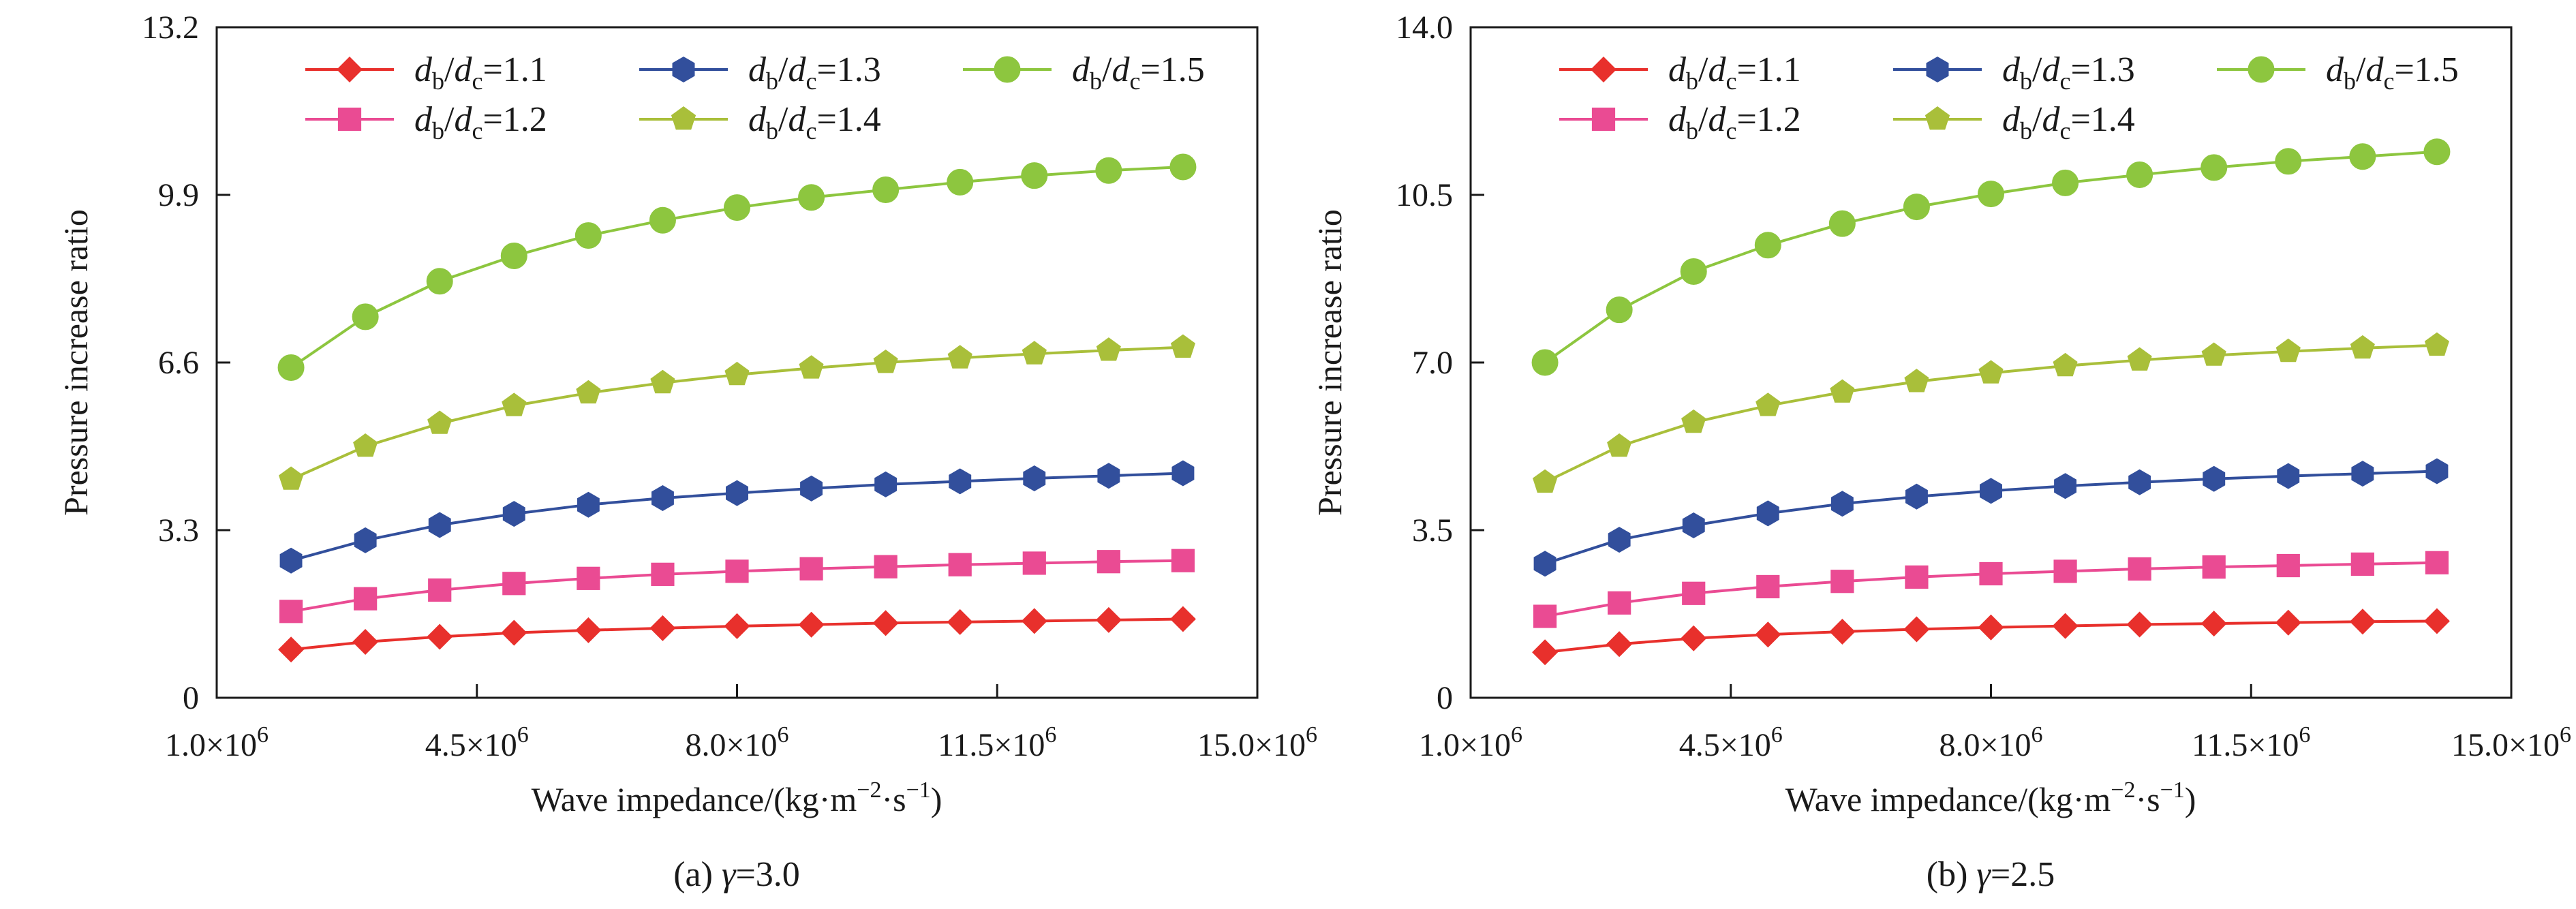 The width and height of the screenshot is (2576, 909). What do you see at coordinates (772, 130) in the screenshot?
I see `panel-a-legend-entry-db-dc-1-4-label-sub-b: b` at bounding box center [772, 130].